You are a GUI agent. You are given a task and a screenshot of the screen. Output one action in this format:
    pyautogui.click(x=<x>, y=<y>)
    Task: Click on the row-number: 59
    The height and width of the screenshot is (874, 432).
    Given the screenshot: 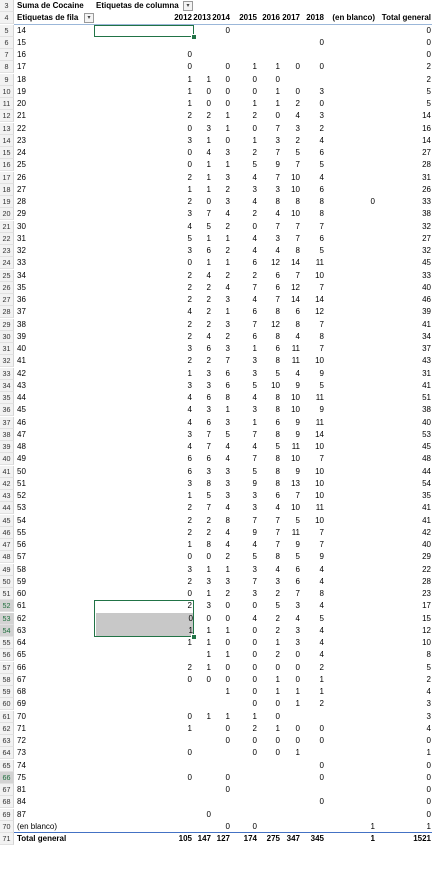 What is the action you would take?
    pyautogui.click(x=7, y=692)
    